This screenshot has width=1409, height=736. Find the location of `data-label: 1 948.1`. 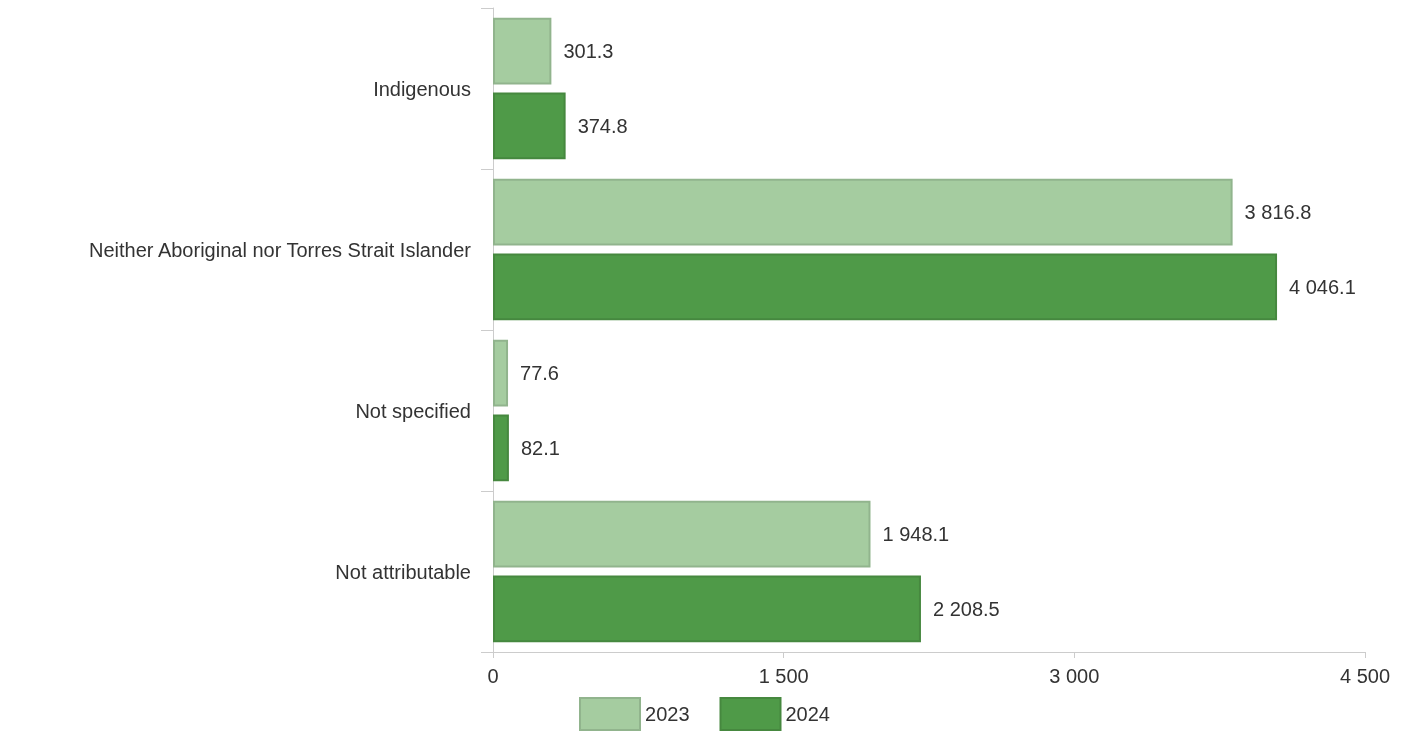

data-label: 1 948.1 is located at coordinates (916, 534).